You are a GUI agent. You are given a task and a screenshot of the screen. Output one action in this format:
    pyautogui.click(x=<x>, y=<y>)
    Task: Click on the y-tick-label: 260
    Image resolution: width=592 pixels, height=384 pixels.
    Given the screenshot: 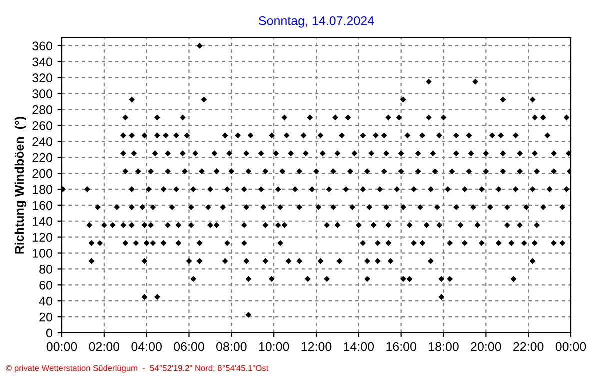 What is the action you would take?
    pyautogui.click(x=42, y=126)
    